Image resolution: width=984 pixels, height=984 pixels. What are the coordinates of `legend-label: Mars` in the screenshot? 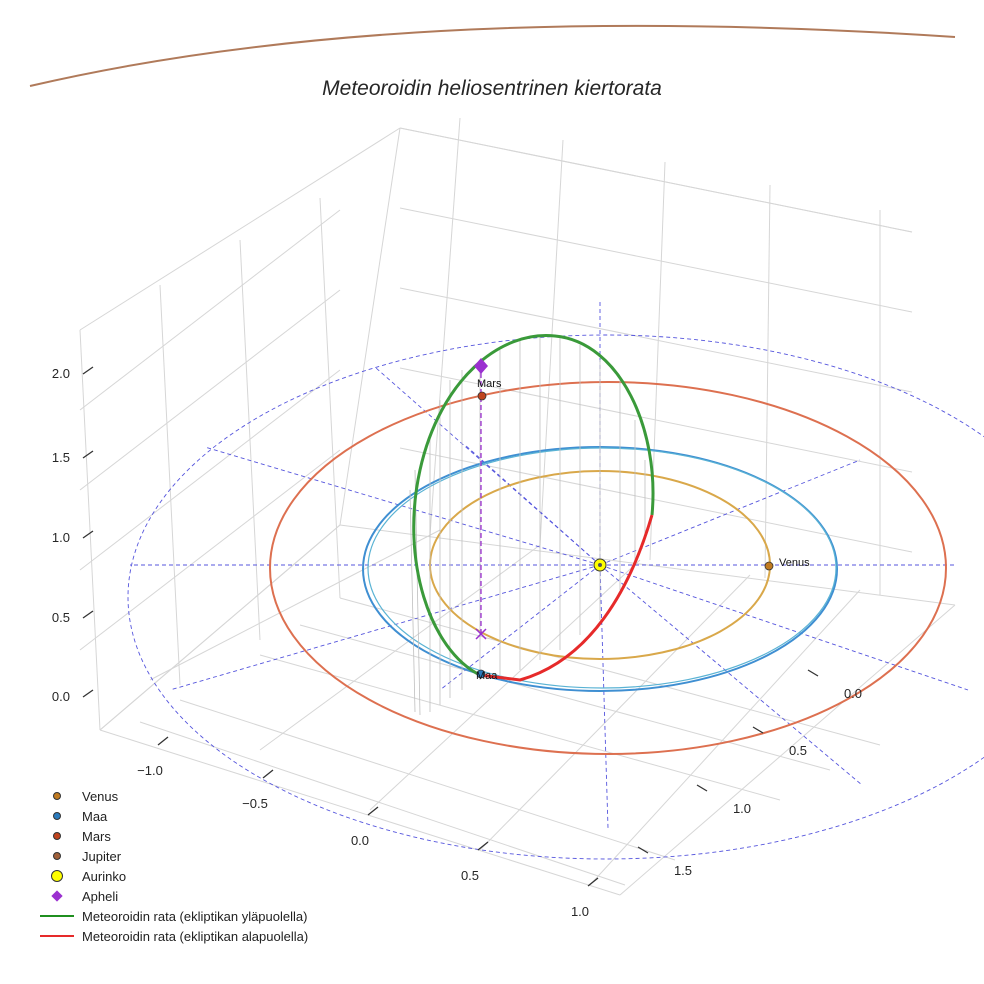 It's located at (96, 836).